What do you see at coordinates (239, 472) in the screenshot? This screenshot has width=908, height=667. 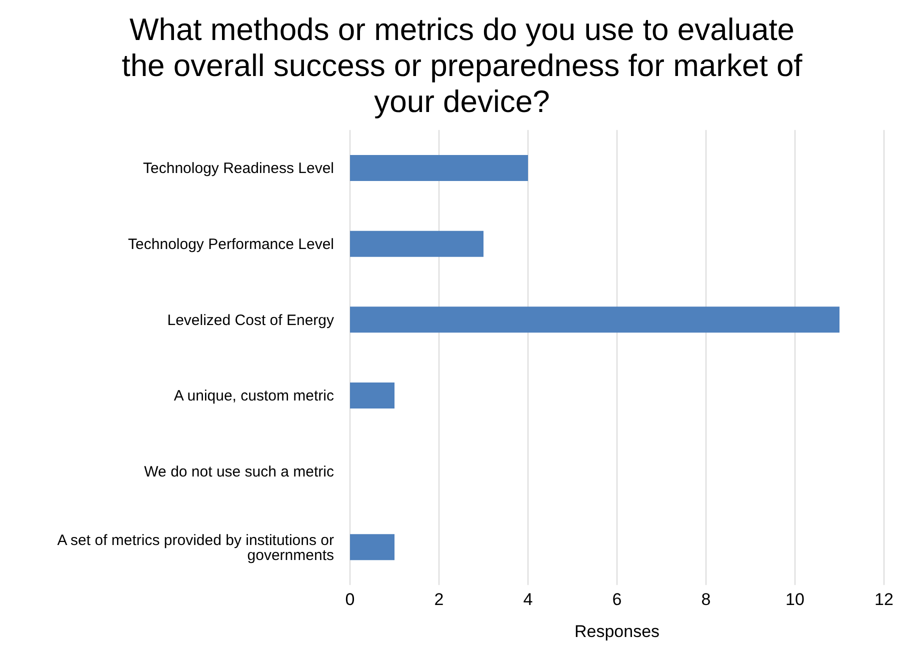 I see `y-tick-label: We do not use such a metric` at bounding box center [239, 472].